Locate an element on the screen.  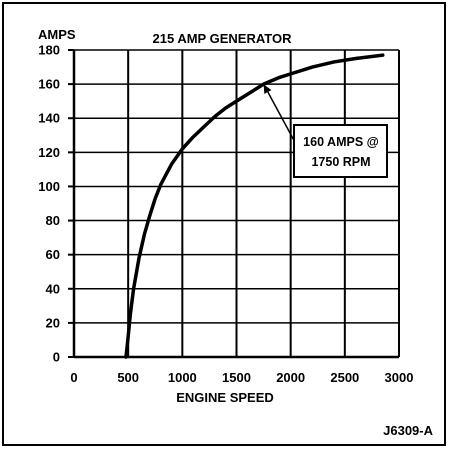
y-tick-label: 20 is located at coordinates (53, 322).